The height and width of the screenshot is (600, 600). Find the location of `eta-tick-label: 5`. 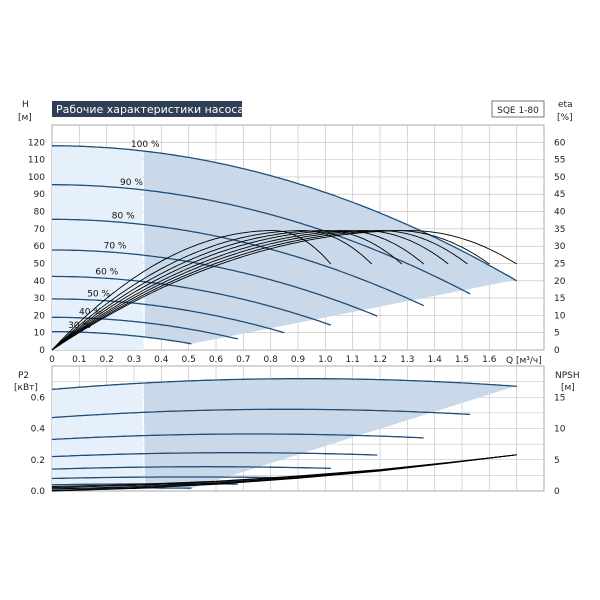

eta-tick-label: 5 is located at coordinates (557, 334).